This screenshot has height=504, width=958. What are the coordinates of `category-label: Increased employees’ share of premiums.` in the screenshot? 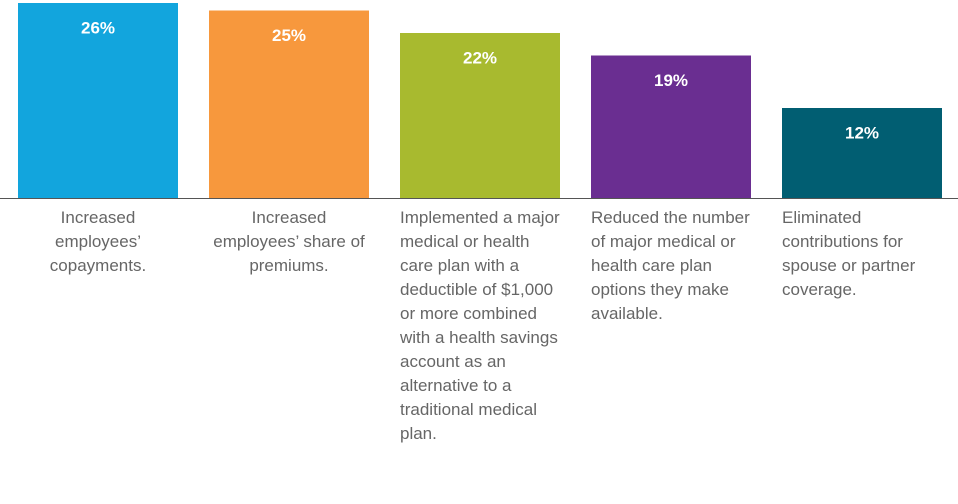 It's located at (289, 241).